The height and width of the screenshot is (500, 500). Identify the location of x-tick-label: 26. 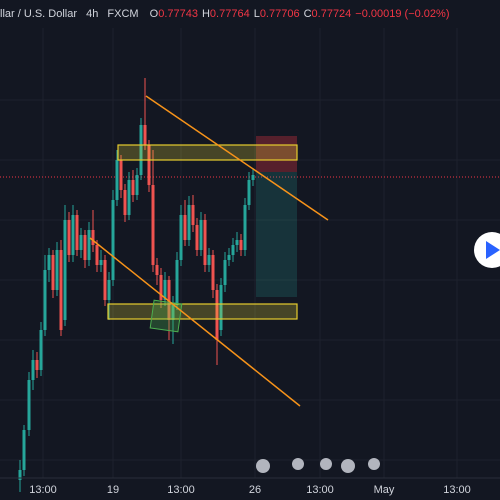
(255, 490).